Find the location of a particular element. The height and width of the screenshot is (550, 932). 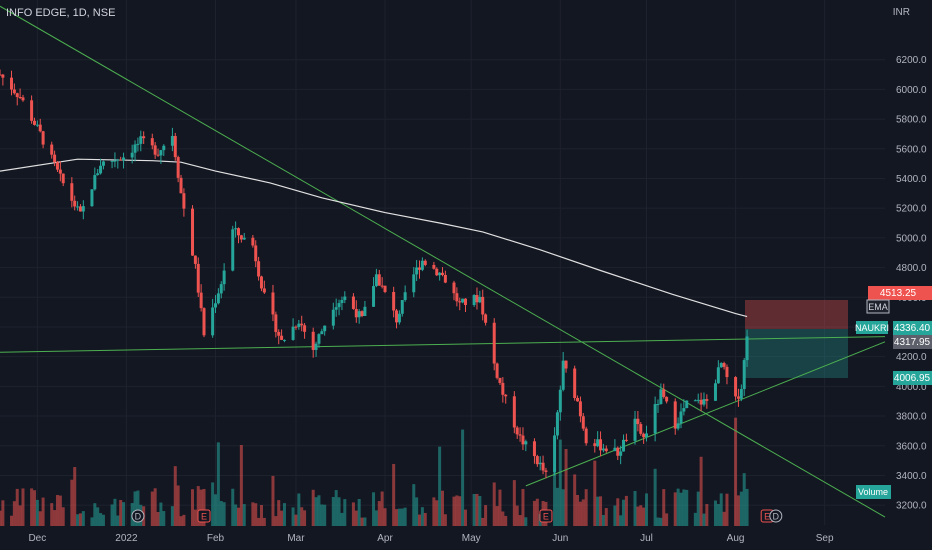

time-tick-label: Sep is located at coordinates (825, 538).